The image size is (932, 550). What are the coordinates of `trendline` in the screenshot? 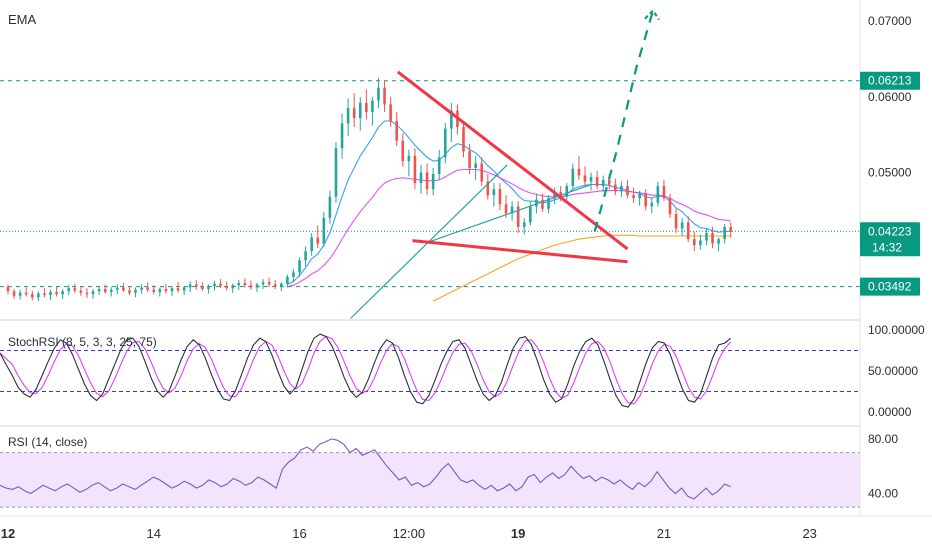 It's located at (511, 213).